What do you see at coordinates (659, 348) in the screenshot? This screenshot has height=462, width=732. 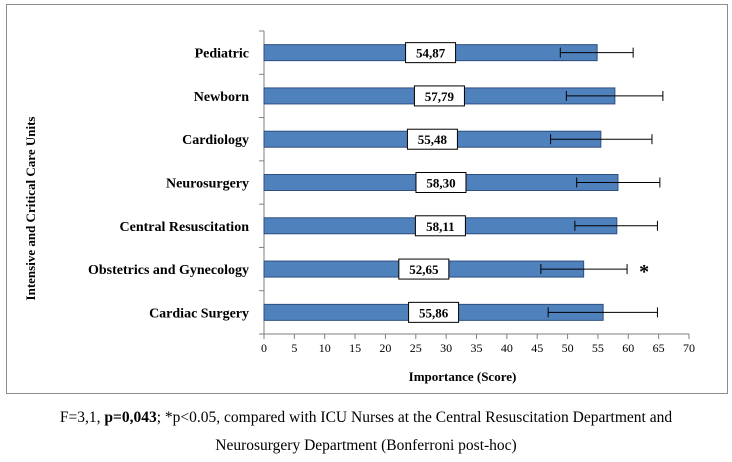 I see `x-tick-label: 65` at bounding box center [659, 348].